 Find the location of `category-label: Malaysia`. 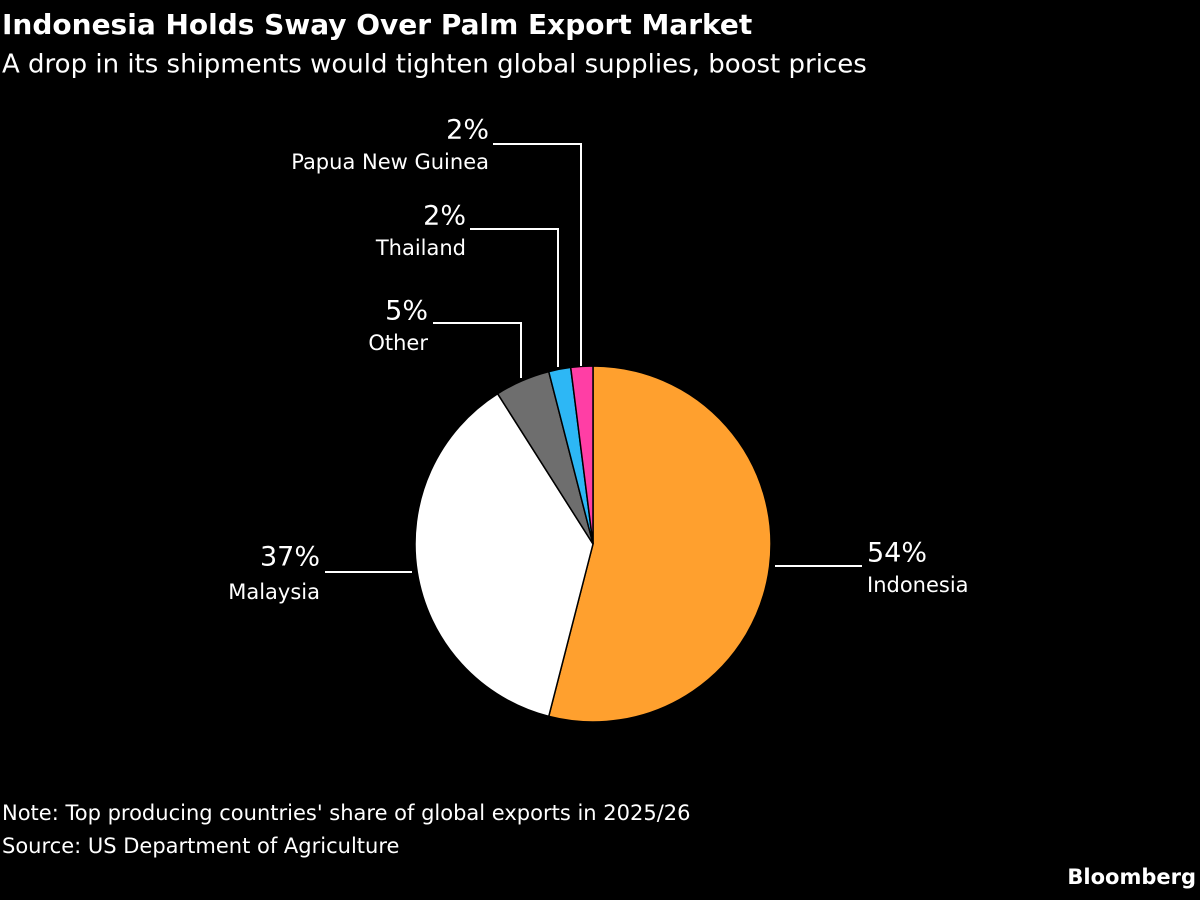

category-label: Malaysia is located at coordinates (274, 592).